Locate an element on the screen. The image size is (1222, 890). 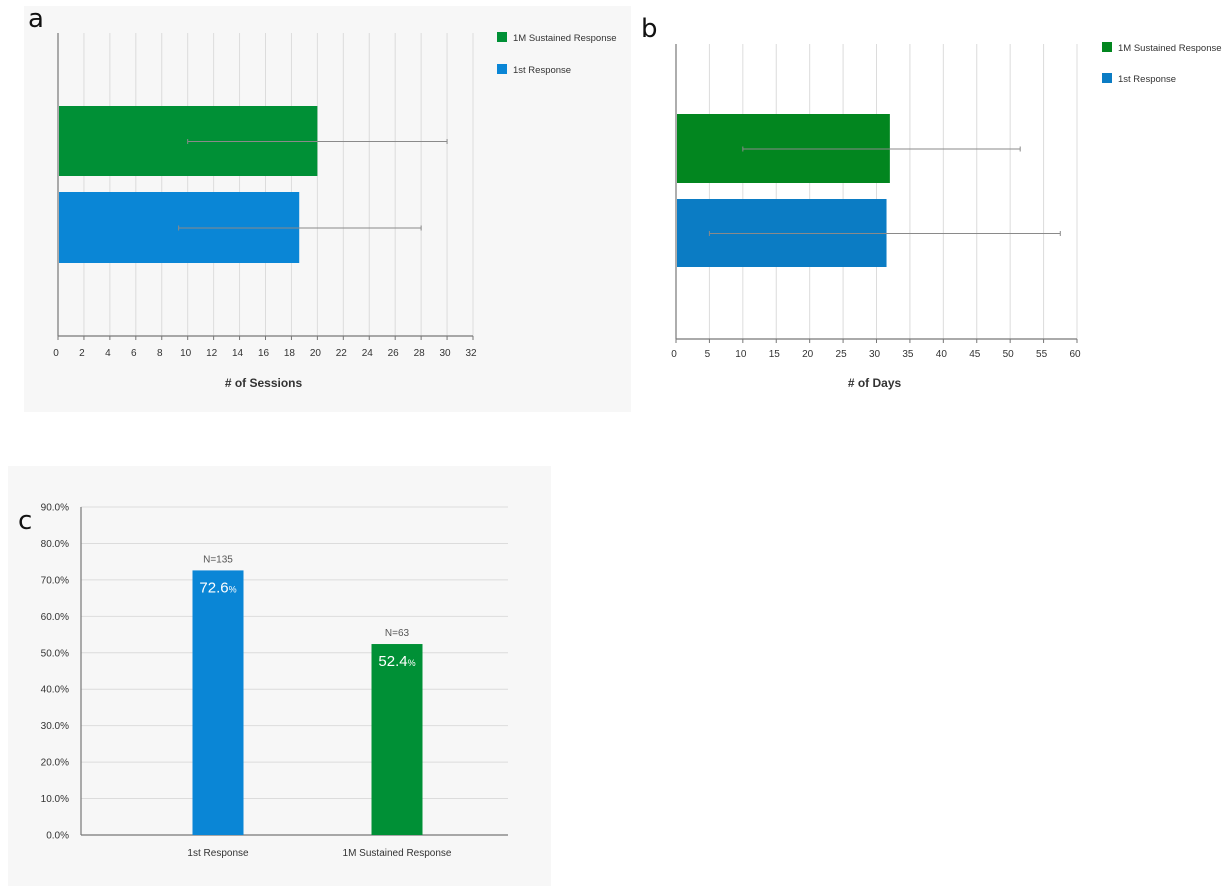
x-category-label: 1M Sustained Response is located at coordinates (397, 853).